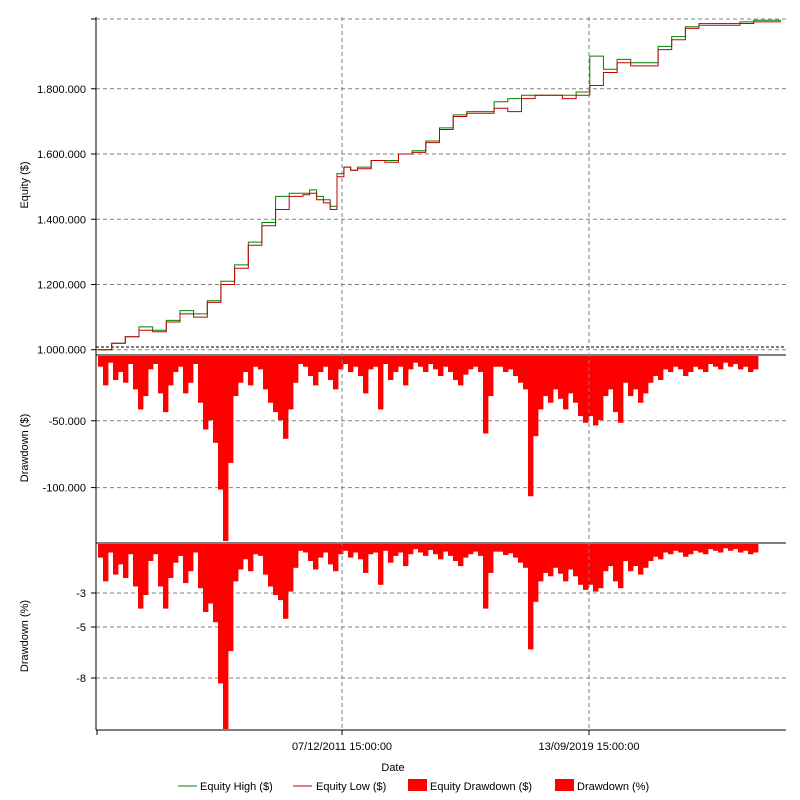 This screenshot has width=800, height=800. I want to click on y-tick-label: -8, so click(81, 679).